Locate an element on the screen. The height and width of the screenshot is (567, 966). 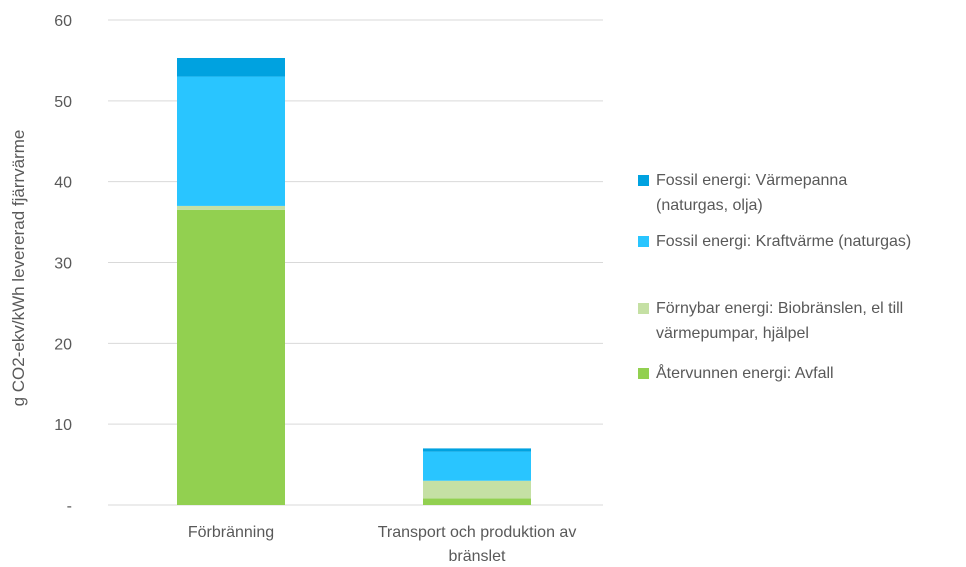
x-category-label: Transport och produktion av is located at coordinates (477, 532).